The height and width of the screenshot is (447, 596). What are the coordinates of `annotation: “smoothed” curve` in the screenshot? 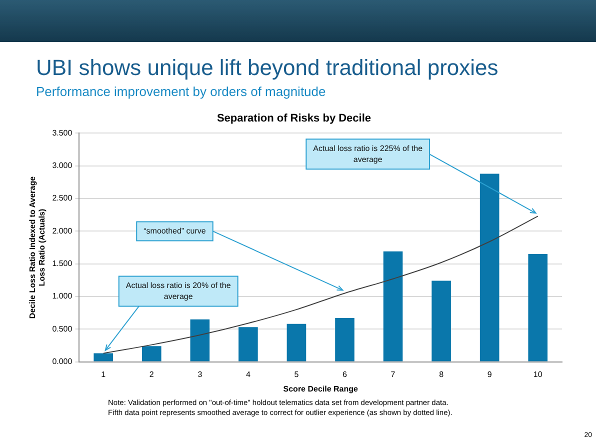 It's located at (175, 231).